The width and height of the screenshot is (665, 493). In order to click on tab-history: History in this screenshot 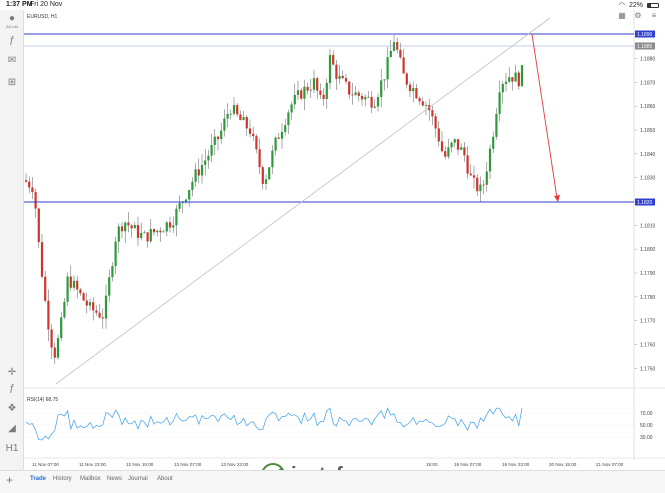, I will do `click(62, 479)`.